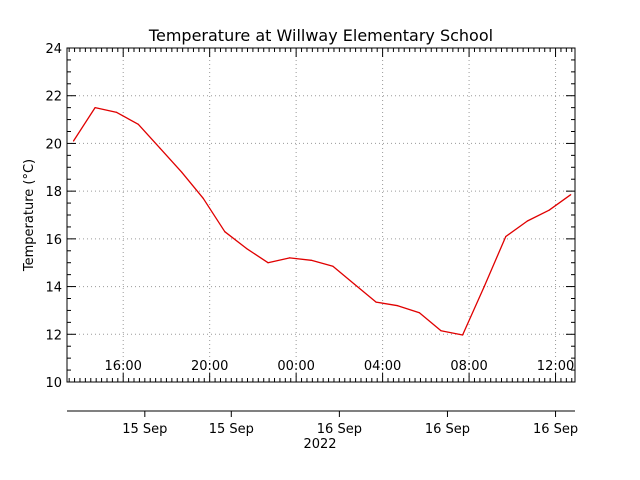 The height and width of the screenshot is (480, 640). I want to click on y-tick-label: 20, so click(53, 144).